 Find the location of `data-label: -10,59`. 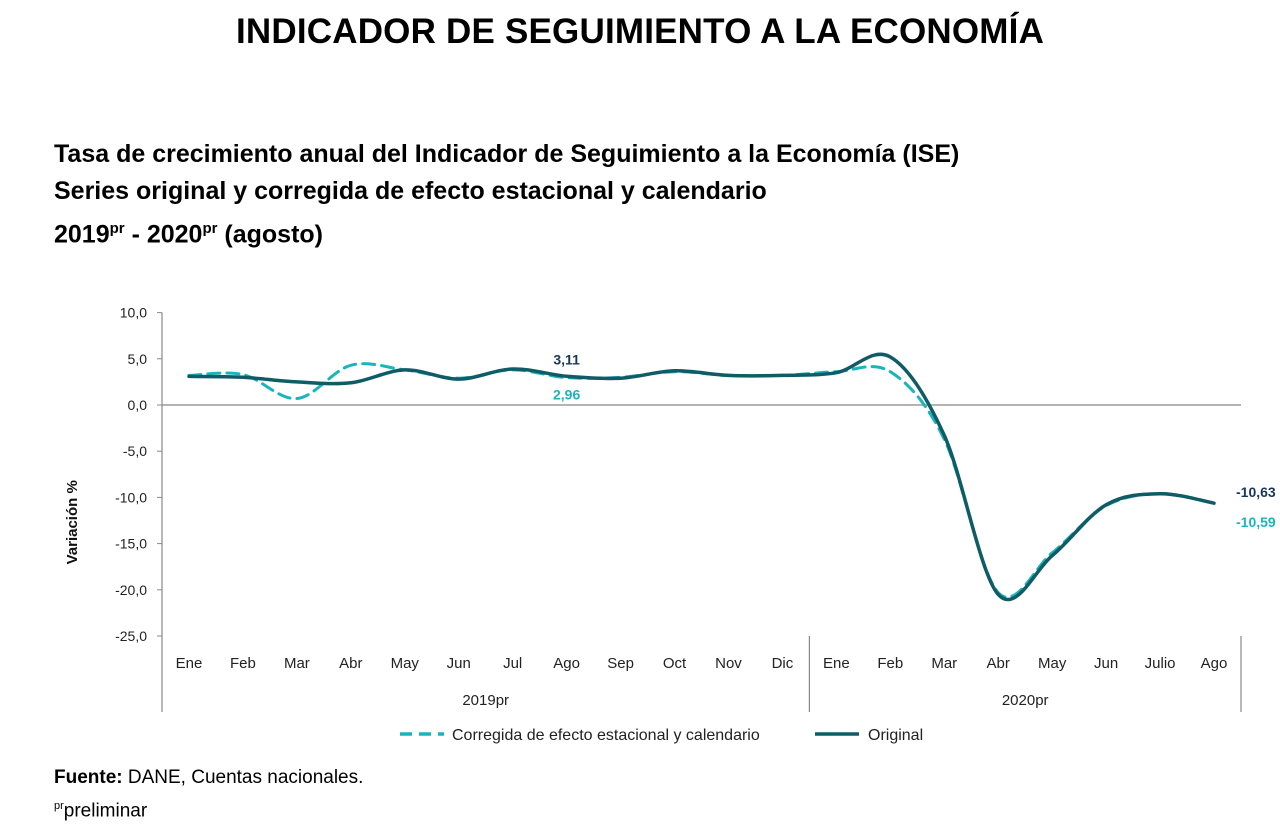

data-label: -10,59 is located at coordinates (1256, 522).